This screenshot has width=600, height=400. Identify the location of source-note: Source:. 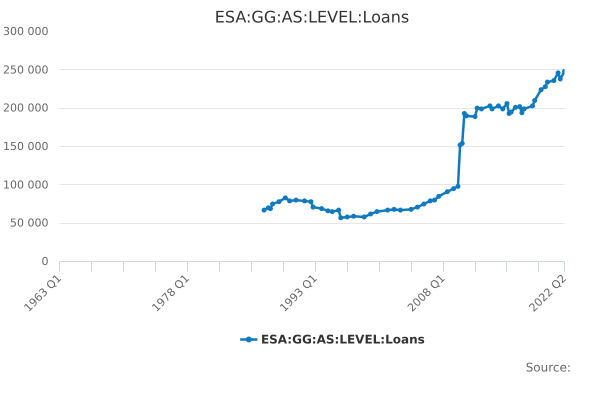
(548, 367).